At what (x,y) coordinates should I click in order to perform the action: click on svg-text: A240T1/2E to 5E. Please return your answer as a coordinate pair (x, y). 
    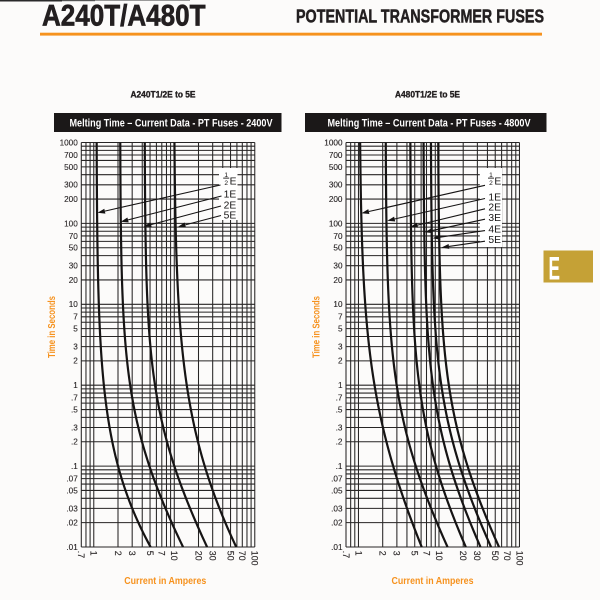
    Looking at the image, I should click on (163, 95).